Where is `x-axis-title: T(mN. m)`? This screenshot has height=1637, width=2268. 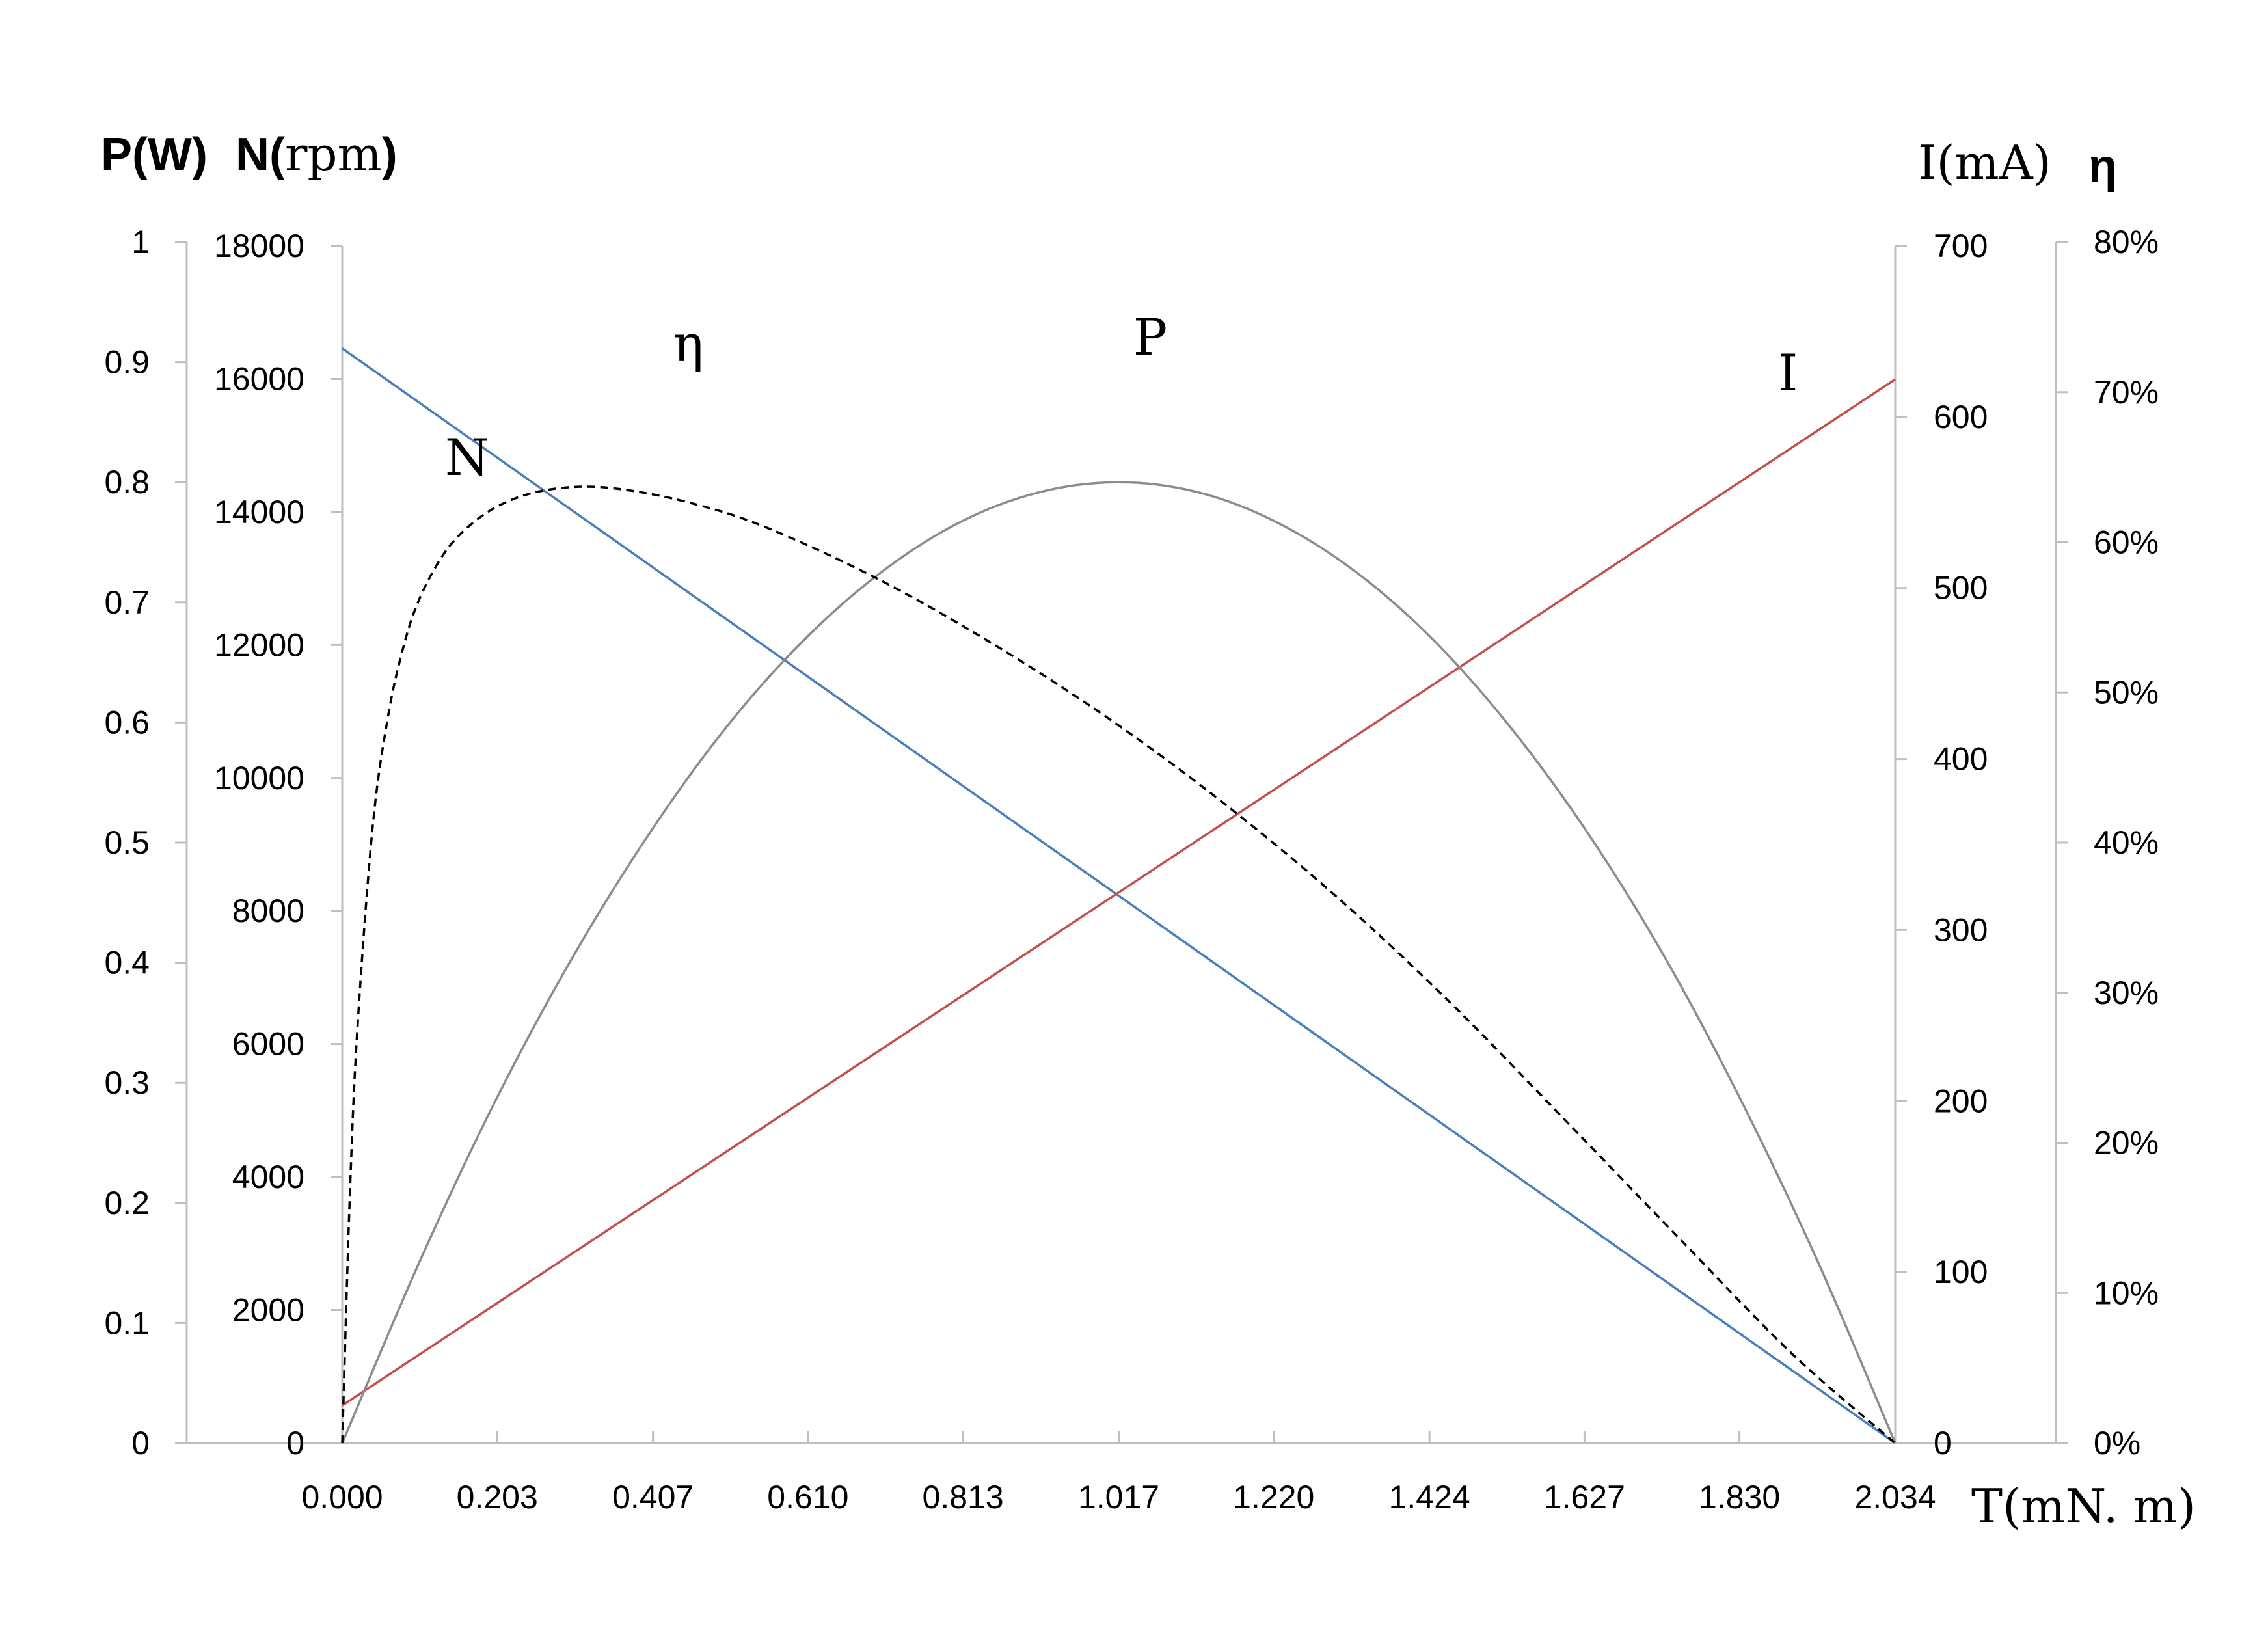 x-axis-title: T(mN. m) is located at coordinates (2083, 1506).